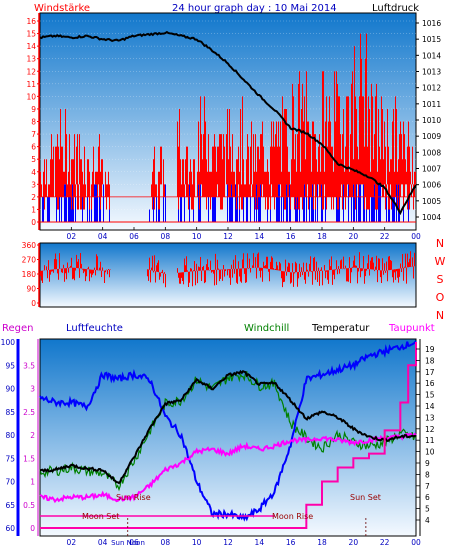 Image resolution: width=470 pixels, height=555 pixels. I want to click on pressure-tick-label: 1013, so click(431, 72).